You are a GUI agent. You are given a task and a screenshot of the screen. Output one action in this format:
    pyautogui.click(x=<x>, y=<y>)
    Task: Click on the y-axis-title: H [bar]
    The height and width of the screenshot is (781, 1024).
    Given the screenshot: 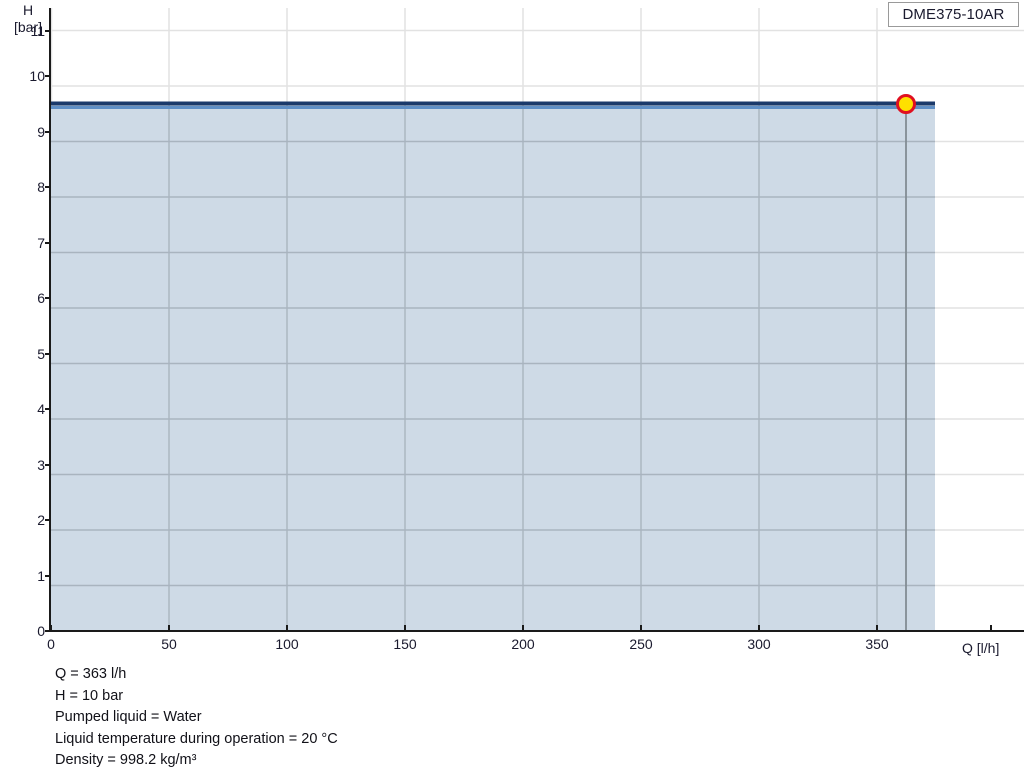 What is the action you would take?
    pyautogui.click(x=28, y=19)
    